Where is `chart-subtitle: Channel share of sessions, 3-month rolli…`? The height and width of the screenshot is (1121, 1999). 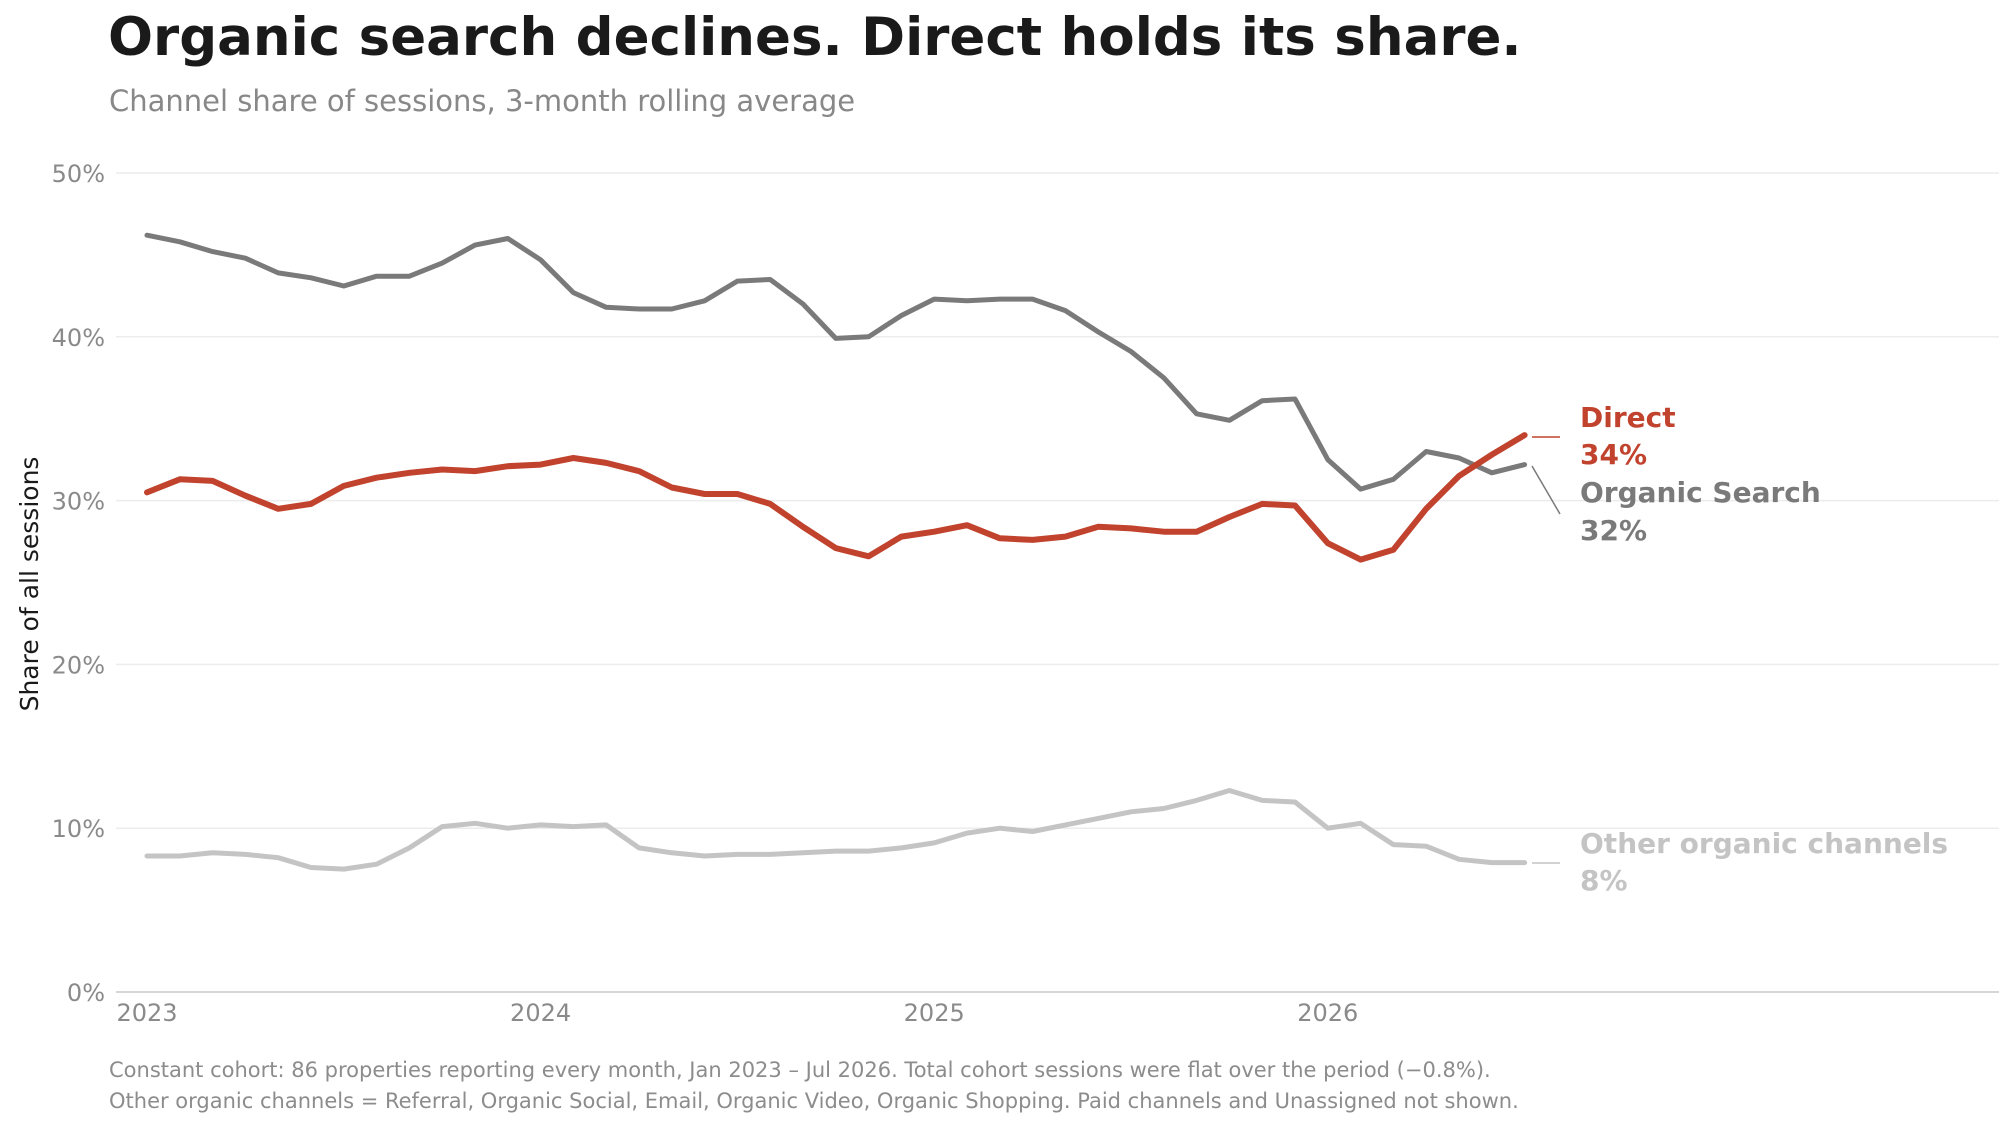 chart-subtitle: Channel share of sessions, 3-month rolli… is located at coordinates (482, 101).